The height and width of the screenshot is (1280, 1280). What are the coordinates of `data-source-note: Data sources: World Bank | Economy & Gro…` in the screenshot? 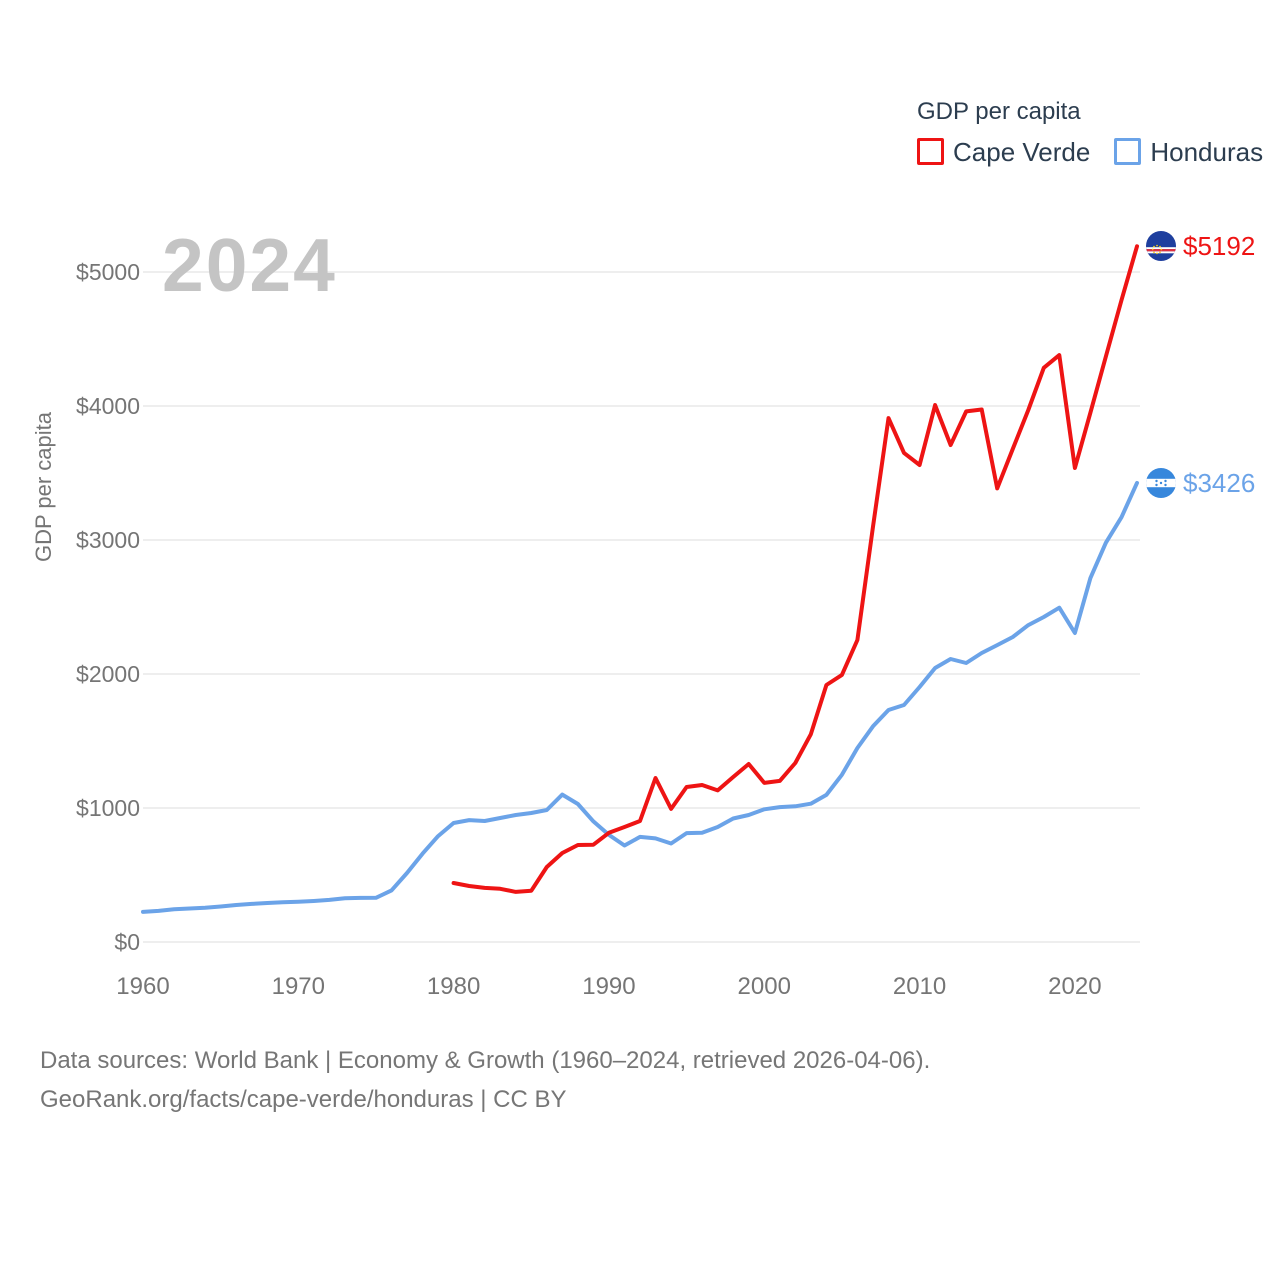 It's located at (640, 1080).